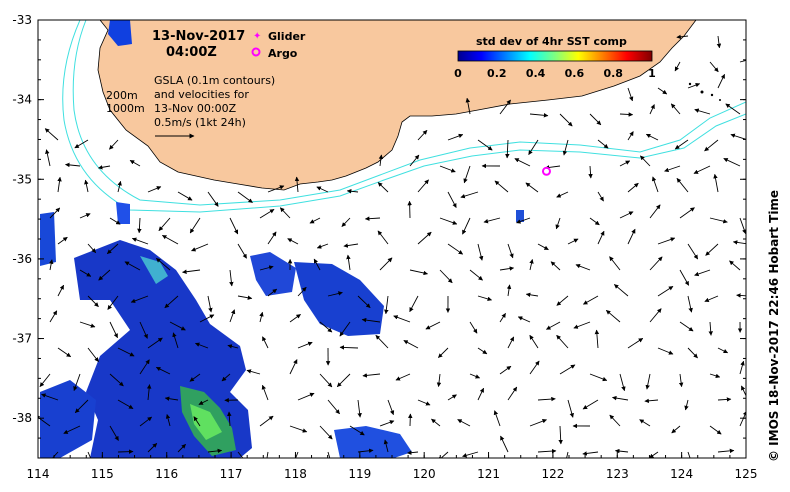  Describe the element at coordinates (746, 474) in the screenshot. I see `x-tick-label: 125` at that location.